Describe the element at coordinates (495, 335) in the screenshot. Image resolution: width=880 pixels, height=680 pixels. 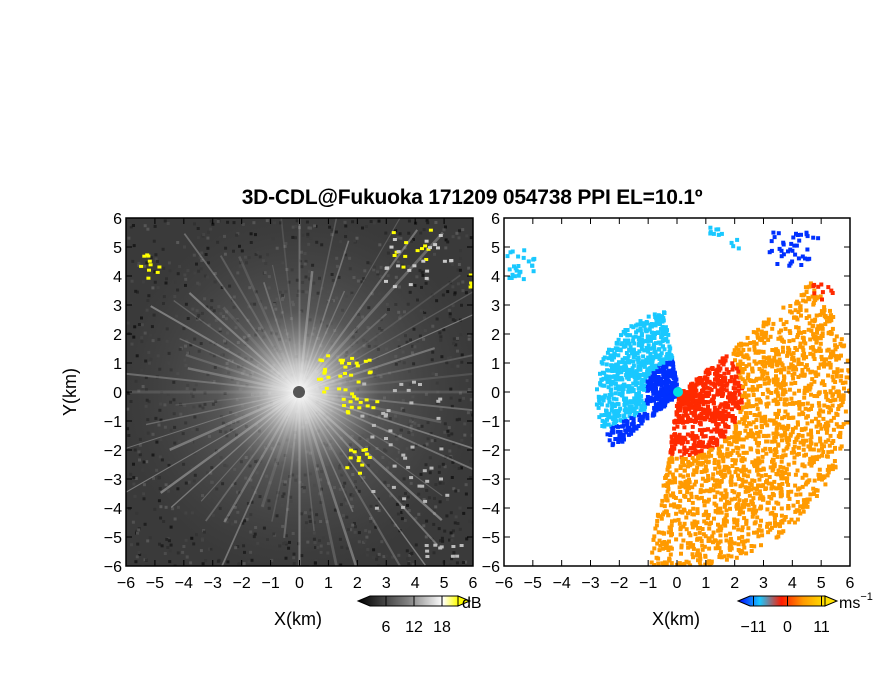
I see `y-tick-label: 2` at that location.